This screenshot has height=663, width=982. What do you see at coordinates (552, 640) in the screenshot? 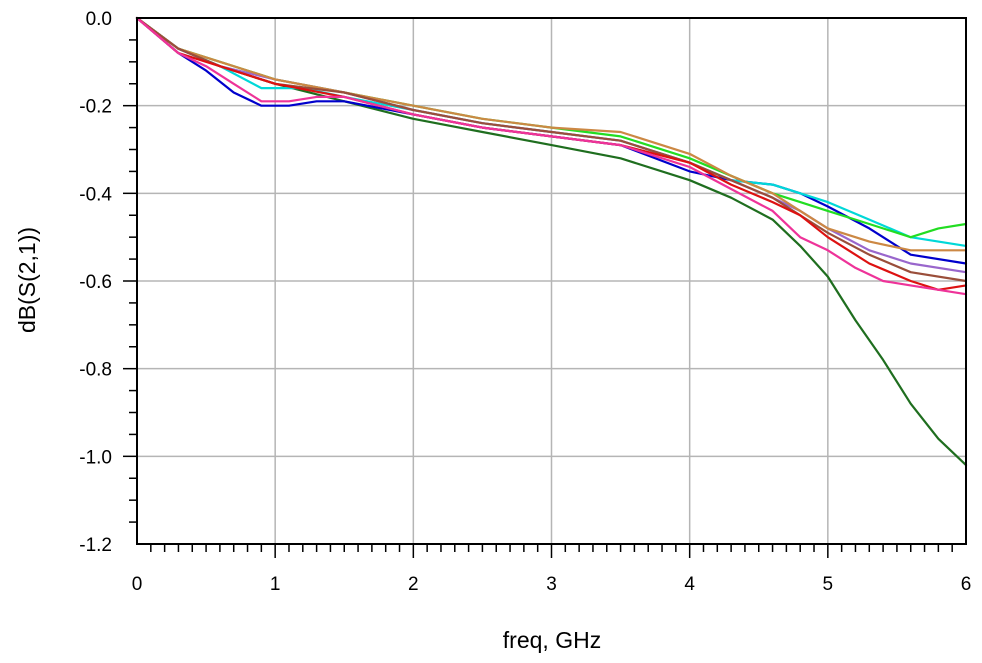
I see `x-axis-title: freq, GHz` at bounding box center [552, 640].